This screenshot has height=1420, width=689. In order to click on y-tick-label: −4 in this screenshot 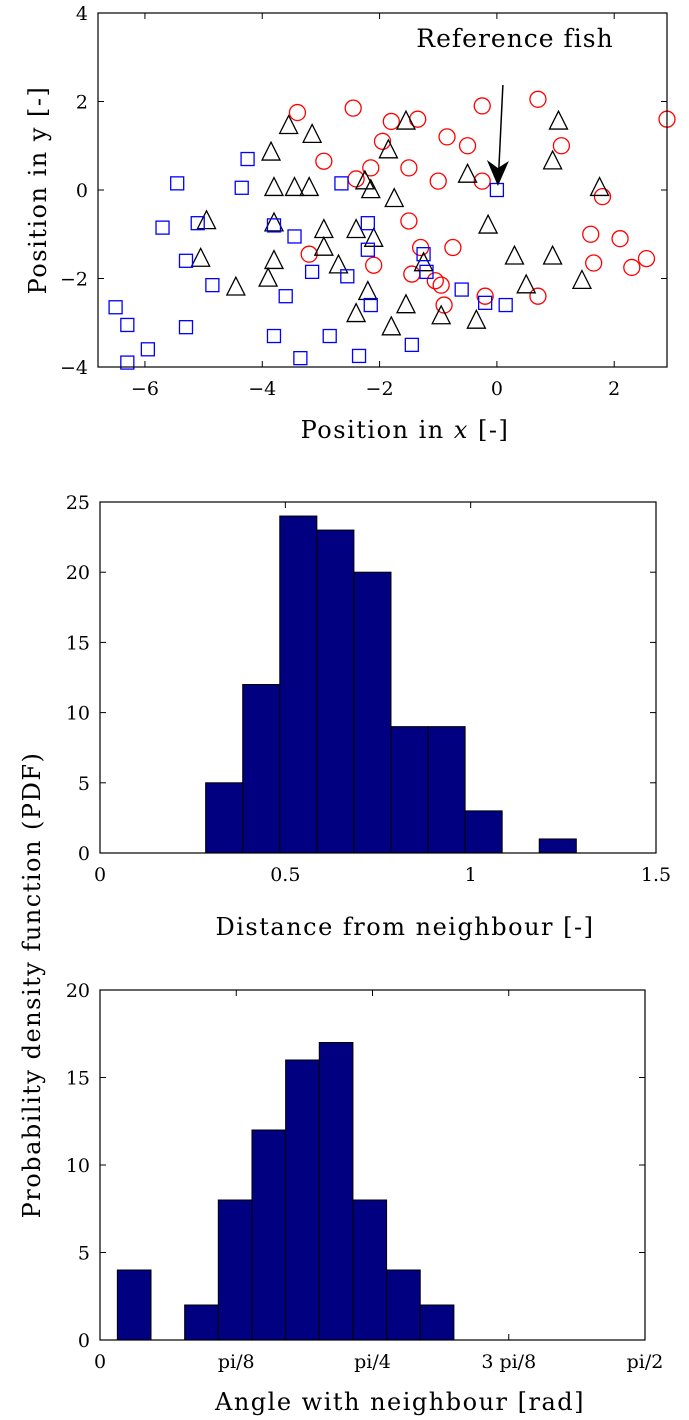, I will do `click(74, 368)`.